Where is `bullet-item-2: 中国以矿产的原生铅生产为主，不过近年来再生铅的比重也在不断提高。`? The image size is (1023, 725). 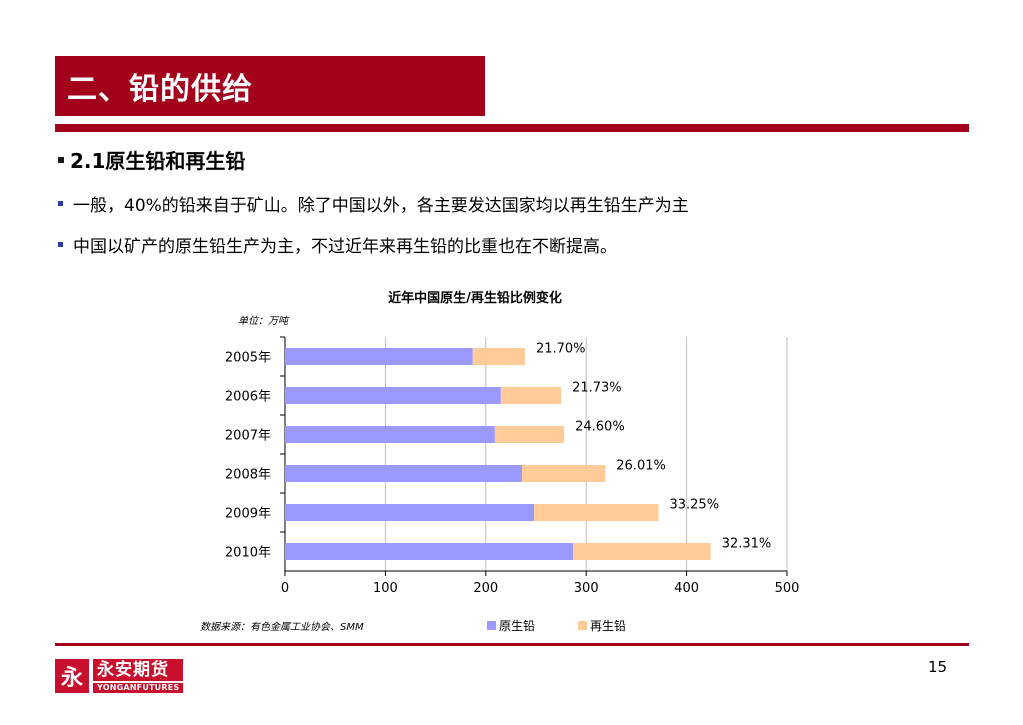
bullet-item-2: 中国以矿产的原生铅生产为主，不过近年来再生铅的比重也在不断提高。 is located at coordinates (337, 244).